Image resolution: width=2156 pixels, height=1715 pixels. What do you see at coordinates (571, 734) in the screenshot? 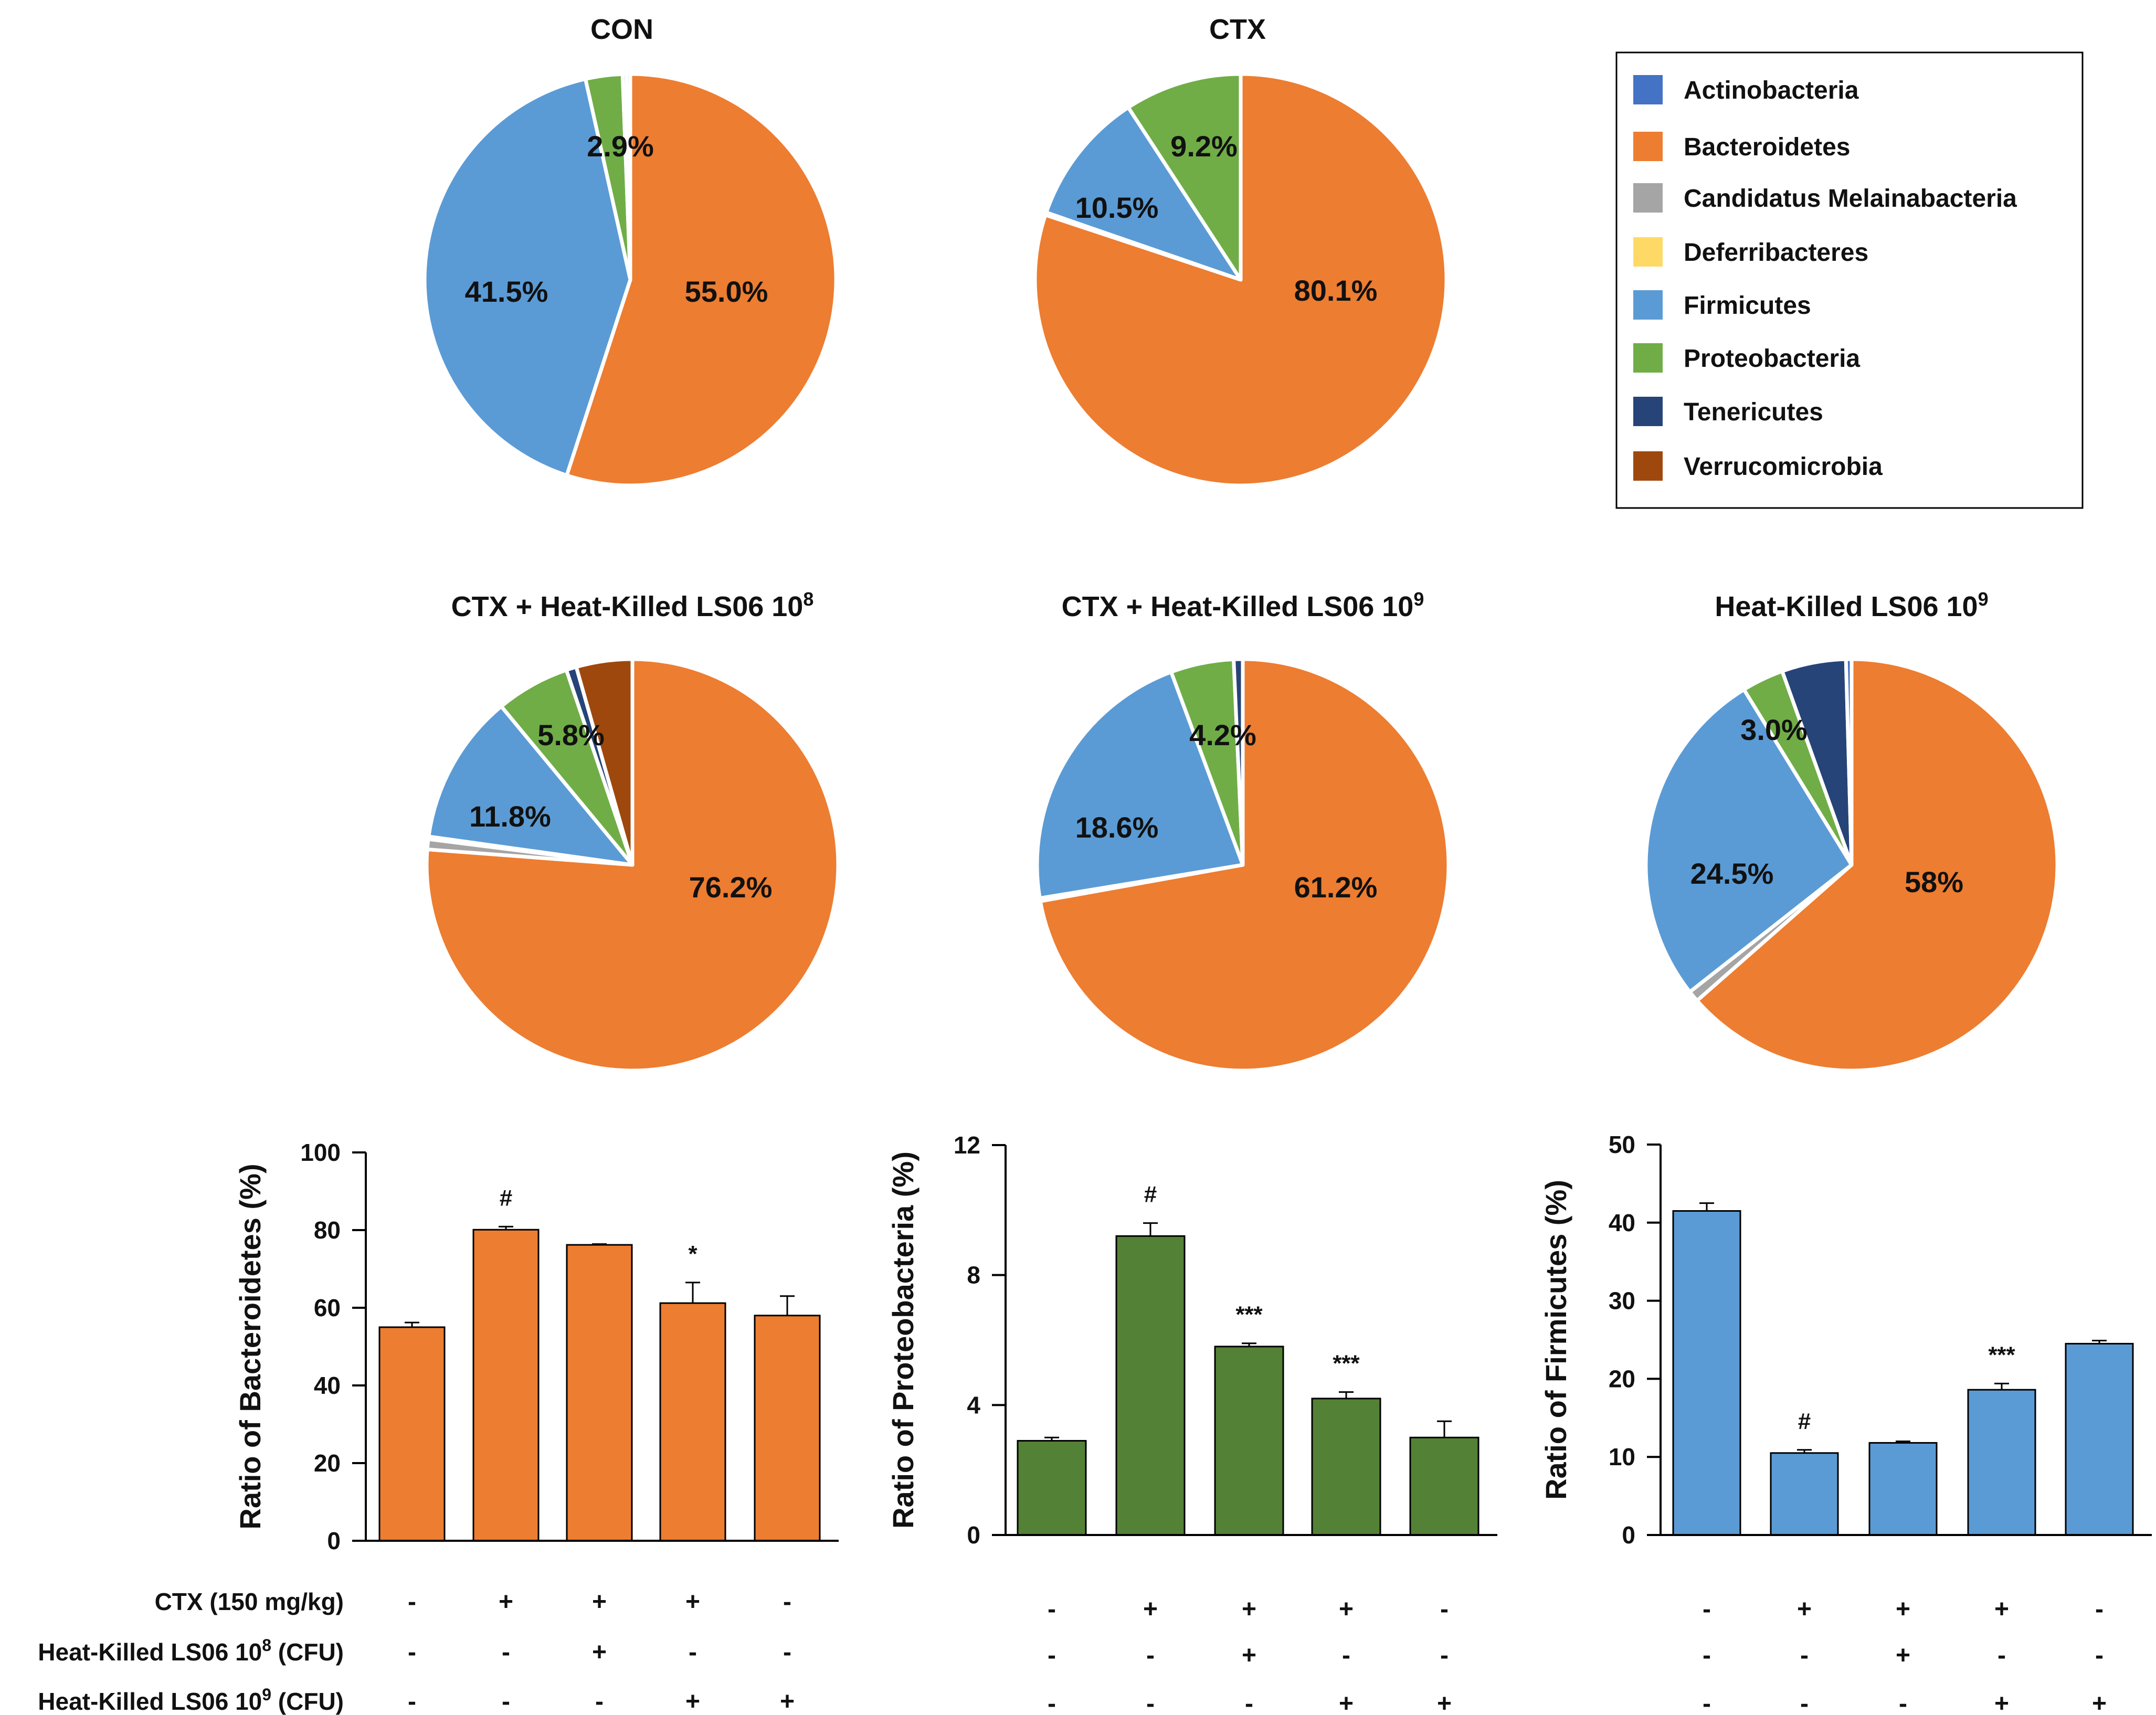
I see `pie-slice-label: 5.8%` at bounding box center [571, 734].